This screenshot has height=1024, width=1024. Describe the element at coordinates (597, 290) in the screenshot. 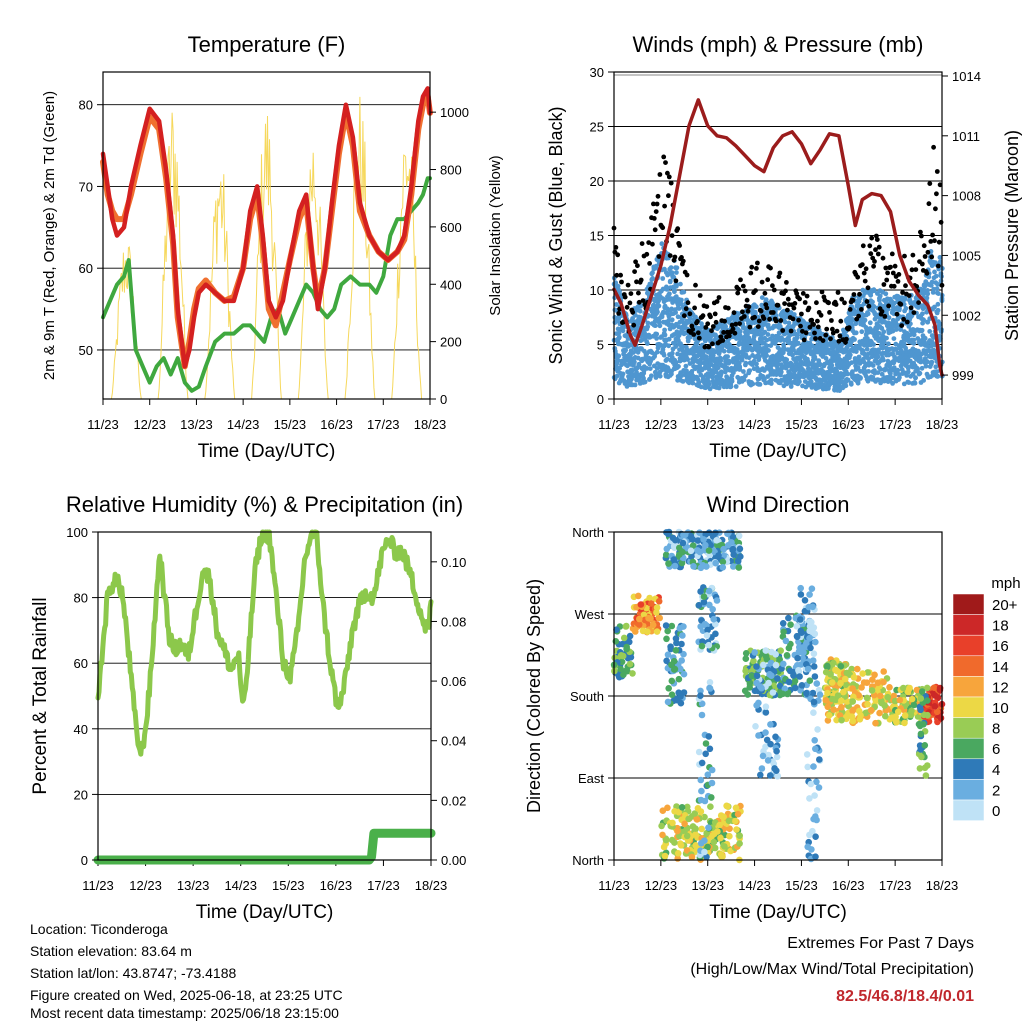

I see `y-axis-tick-label: 10` at that location.